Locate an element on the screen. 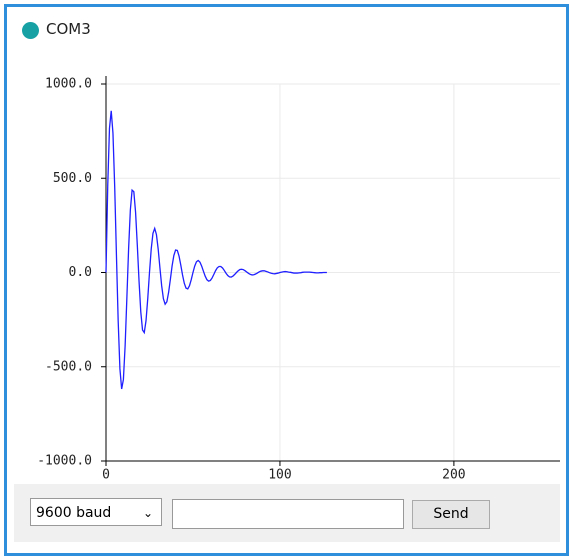 This screenshot has height=560, width=573. x-tick-label: 0 is located at coordinates (106, 475).